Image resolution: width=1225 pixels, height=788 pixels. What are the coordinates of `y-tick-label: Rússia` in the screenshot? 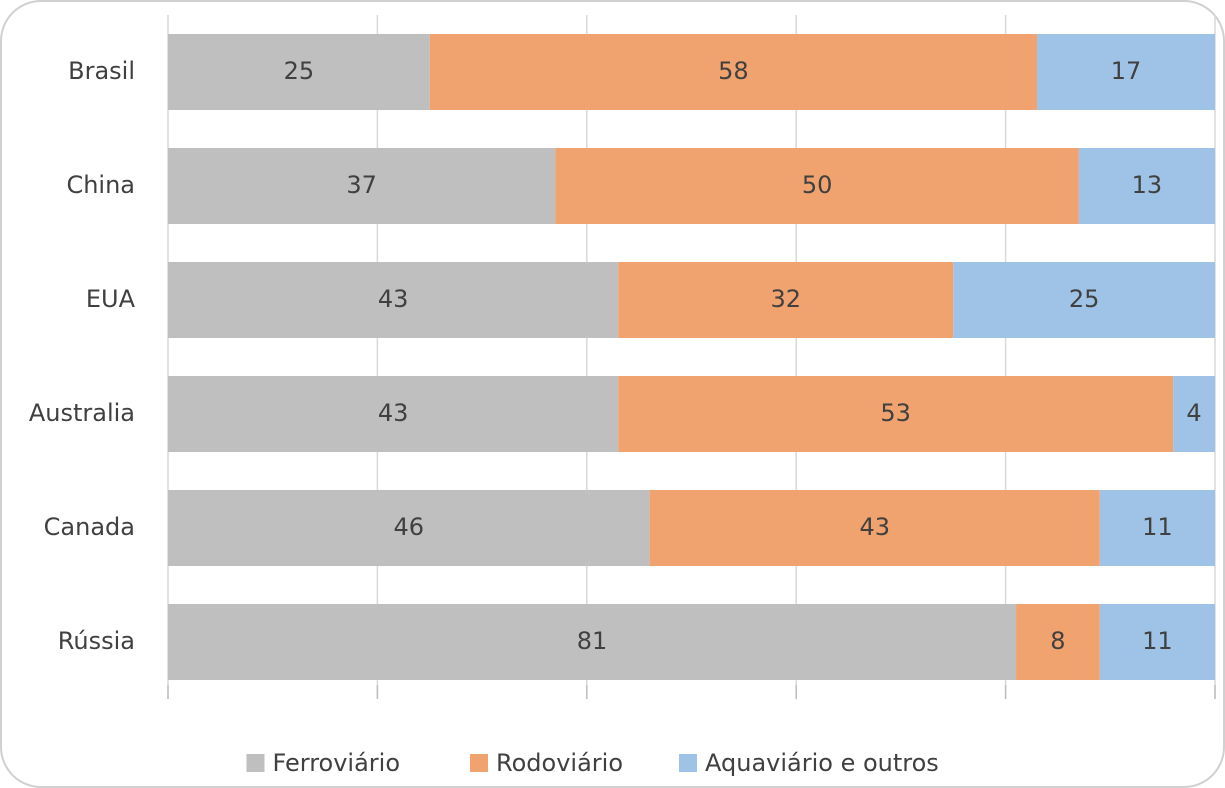 It's located at (96, 641).